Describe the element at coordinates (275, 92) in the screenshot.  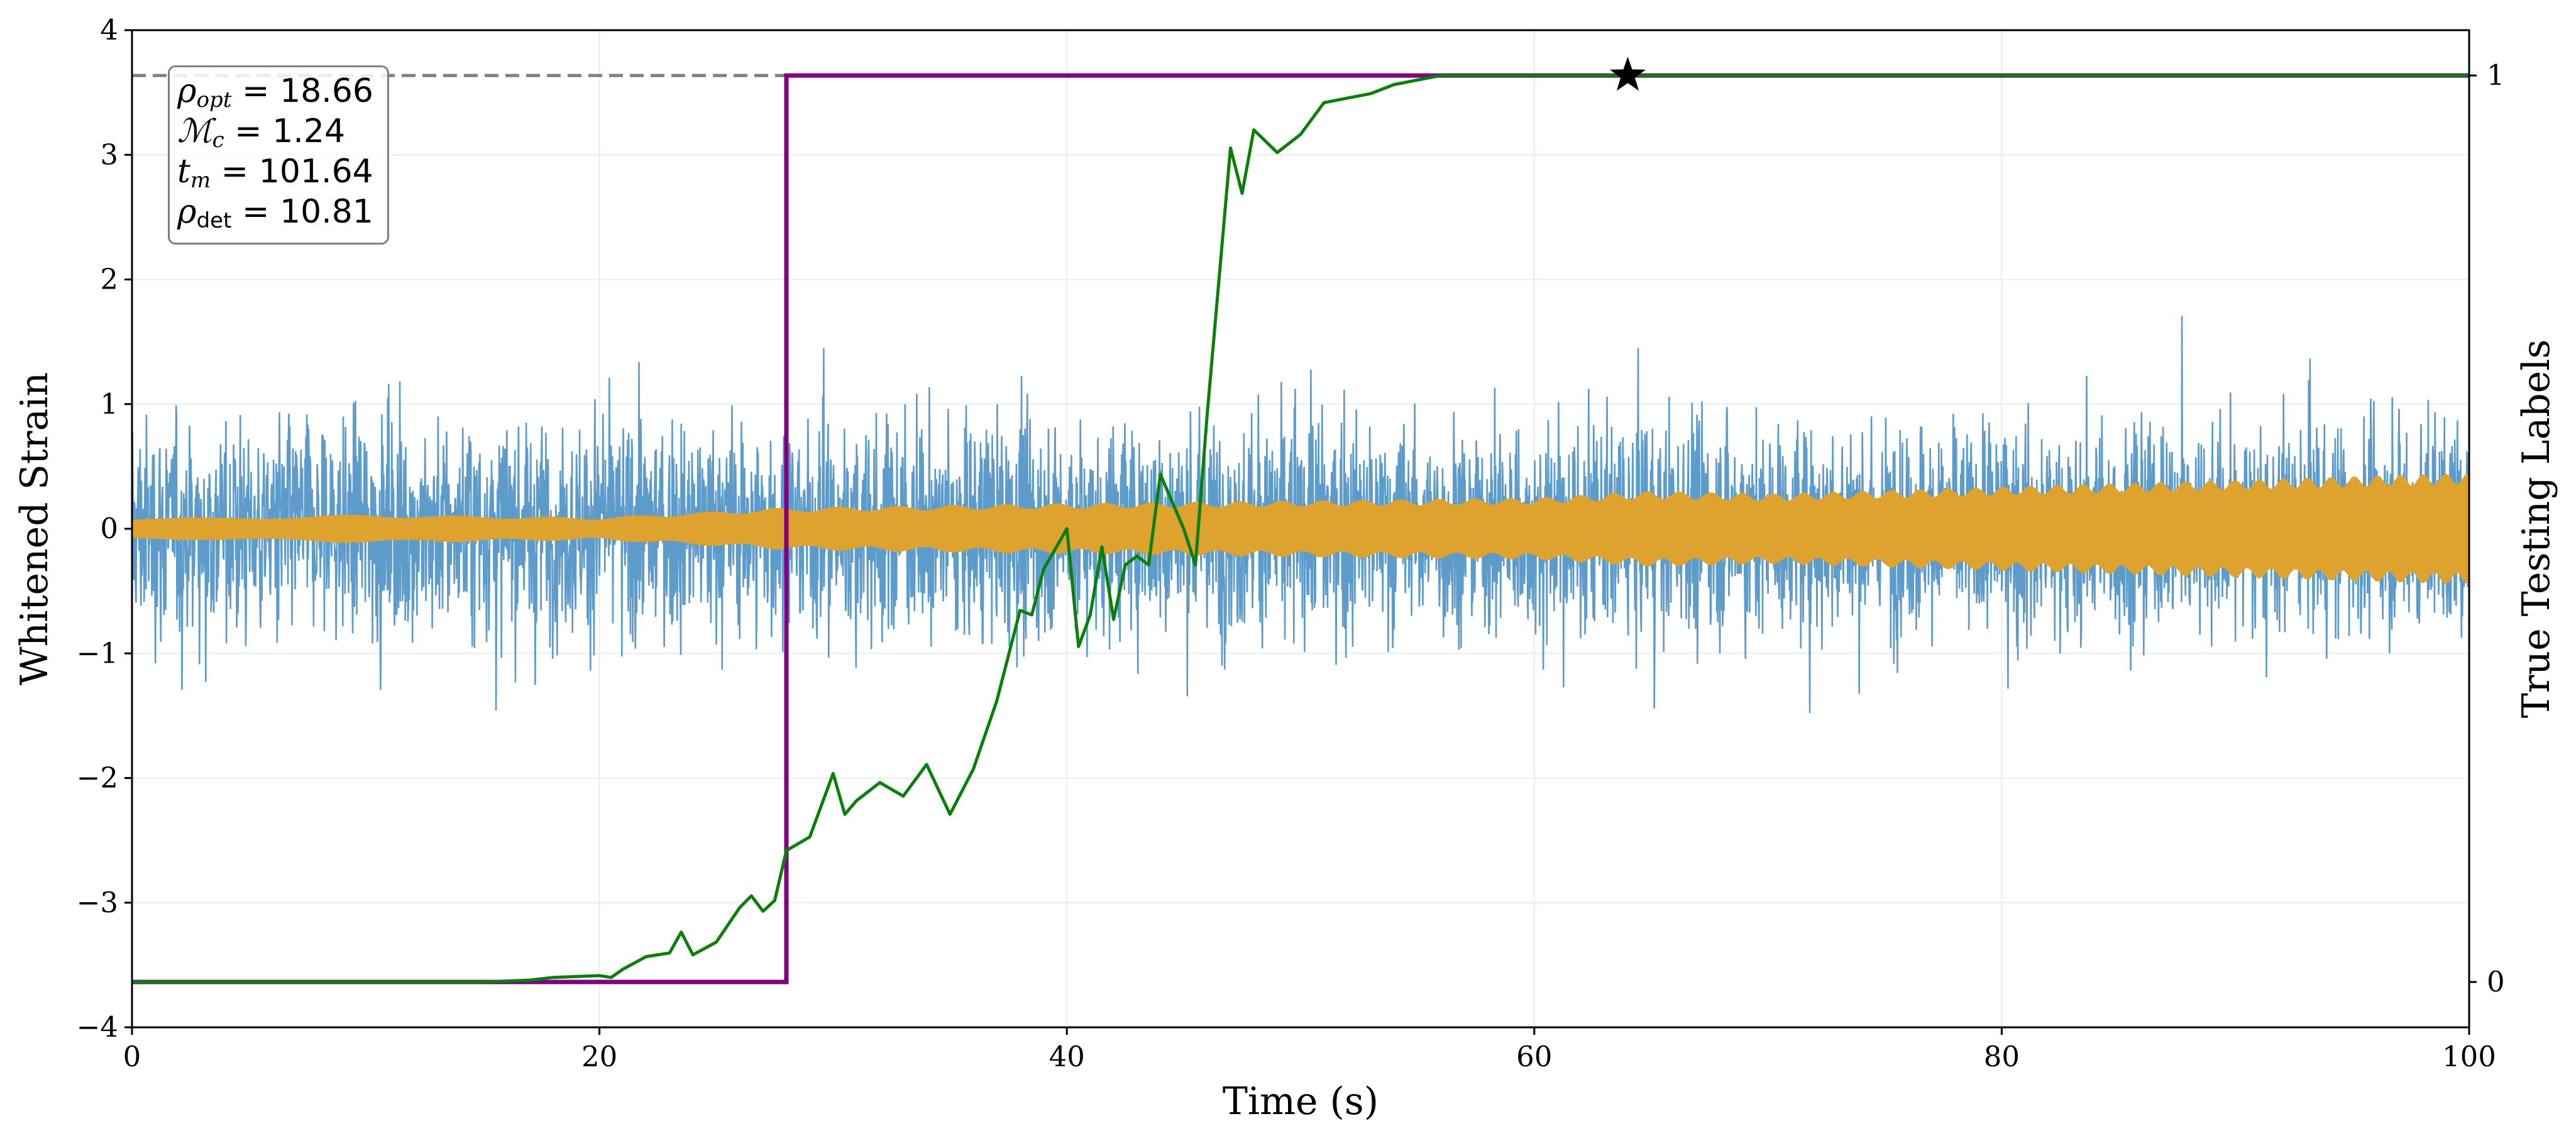
I see `info-rho-opt: ρopt = 18.66` at that location.